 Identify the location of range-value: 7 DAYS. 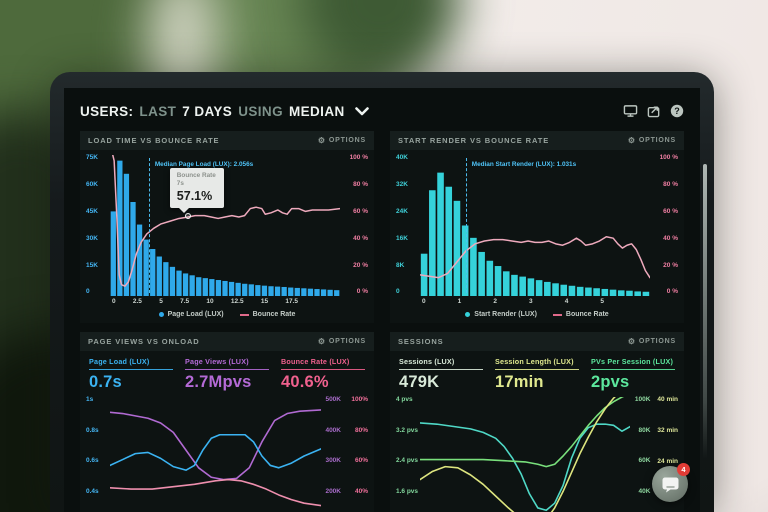
(207, 111).